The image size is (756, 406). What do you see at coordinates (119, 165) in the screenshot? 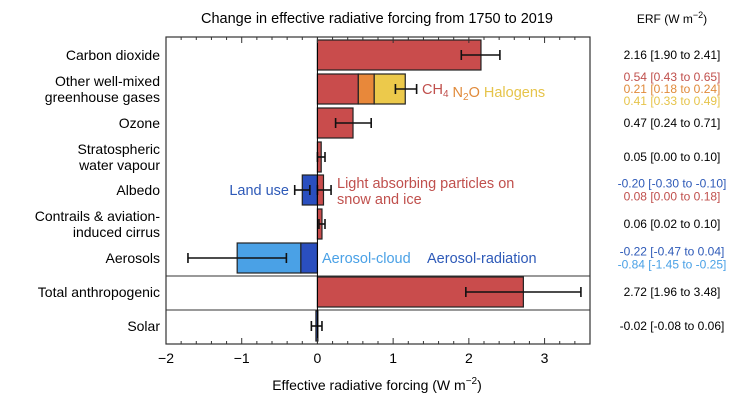
I see `row-label: water vapour` at bounding box center [119, 165].